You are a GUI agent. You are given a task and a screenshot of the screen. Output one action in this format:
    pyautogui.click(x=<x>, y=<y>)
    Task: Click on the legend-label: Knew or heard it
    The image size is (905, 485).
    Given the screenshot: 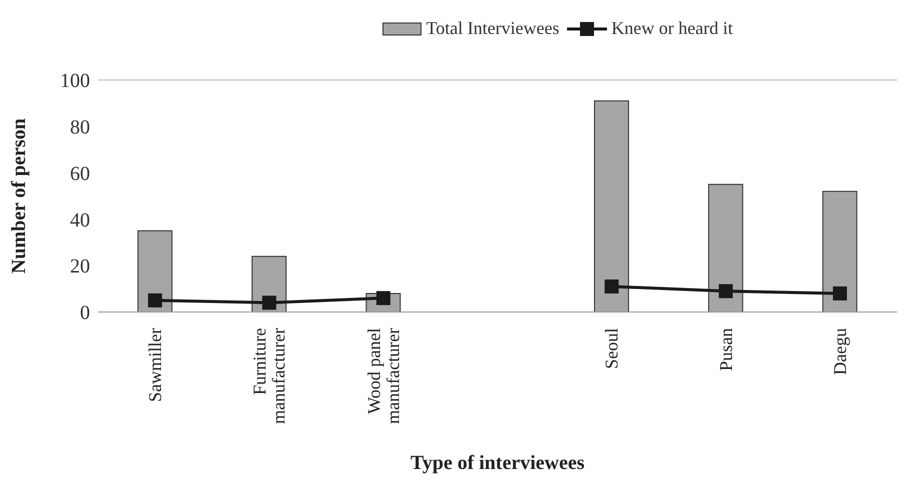 What is the action you would take?
    pyautogui.click(x=672, y=28)
    